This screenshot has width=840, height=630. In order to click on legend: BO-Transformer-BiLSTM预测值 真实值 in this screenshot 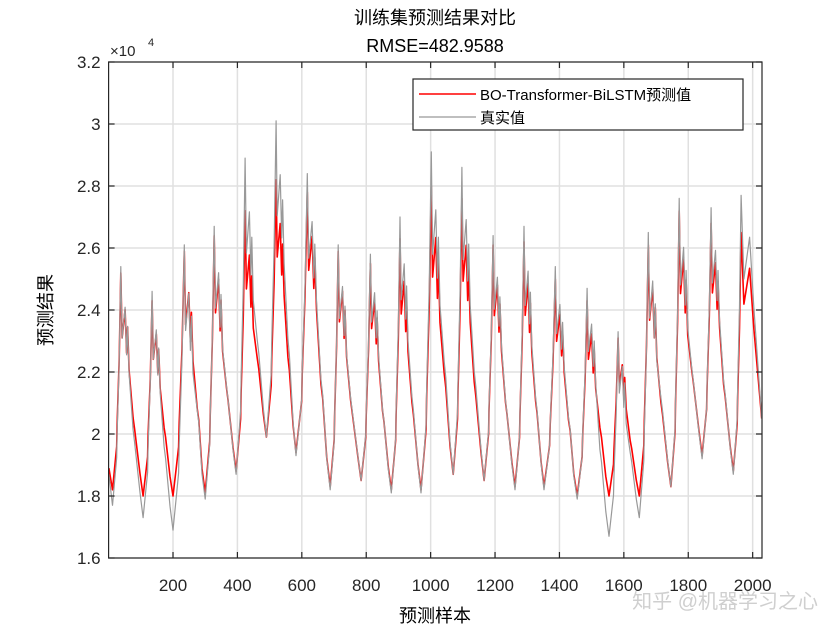, I will do `click(578, 104)`.